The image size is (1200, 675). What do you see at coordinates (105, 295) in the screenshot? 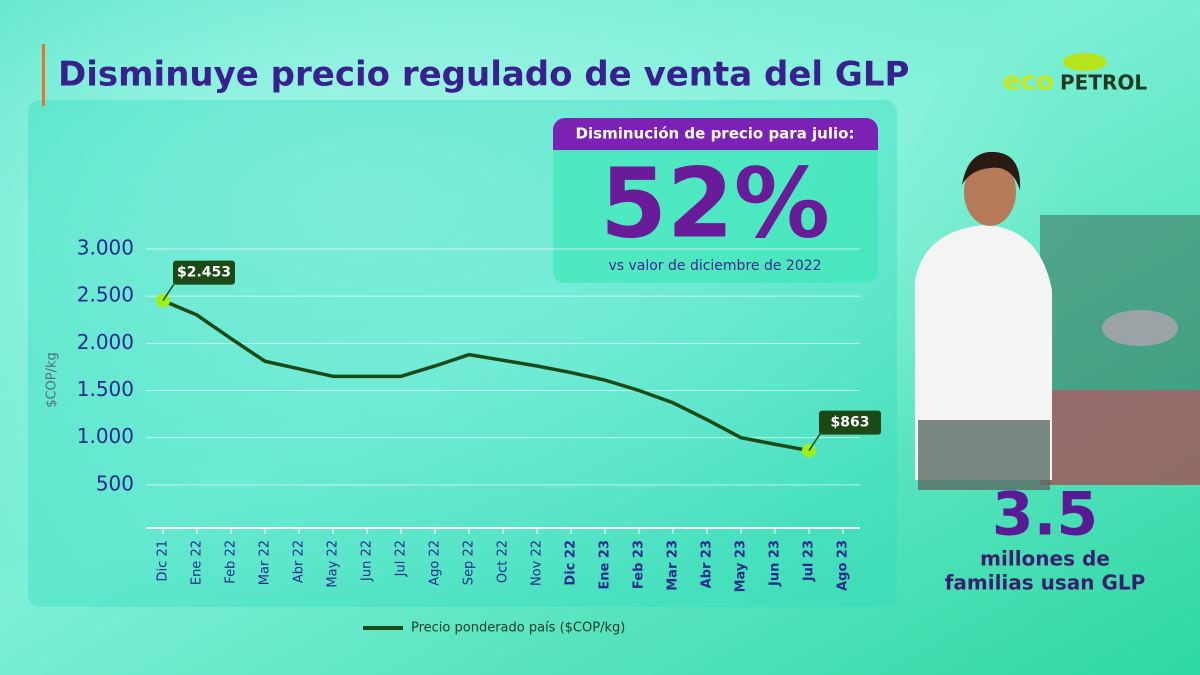
I see `y-tick-label: 2.500` at bounding box center [105, 295].